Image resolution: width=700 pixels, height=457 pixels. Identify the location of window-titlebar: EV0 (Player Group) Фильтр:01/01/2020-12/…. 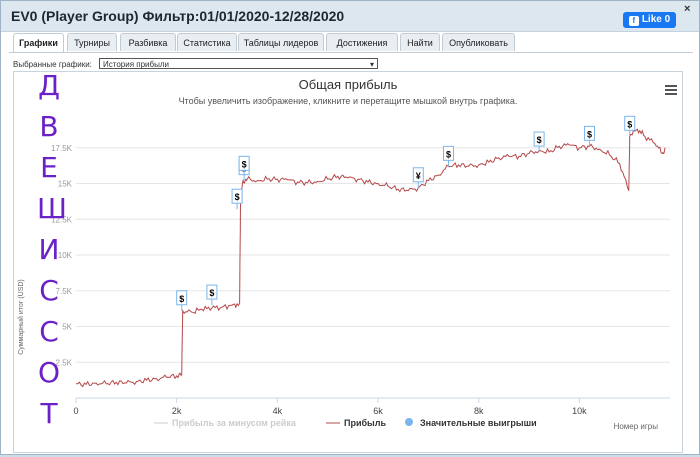
(350, 16).